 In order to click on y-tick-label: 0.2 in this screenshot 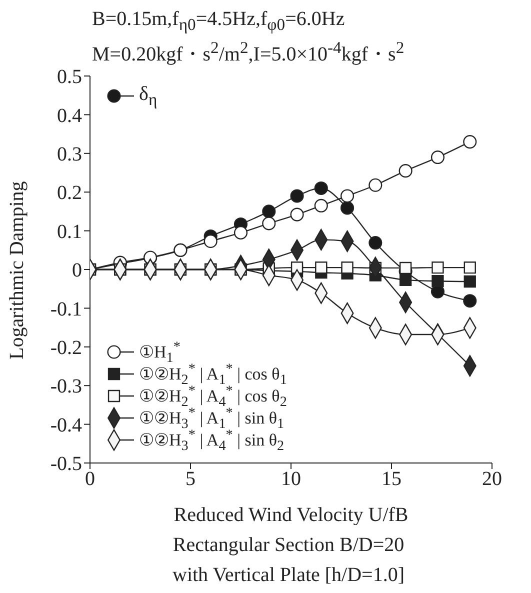, I will do `click(69, 193)`.